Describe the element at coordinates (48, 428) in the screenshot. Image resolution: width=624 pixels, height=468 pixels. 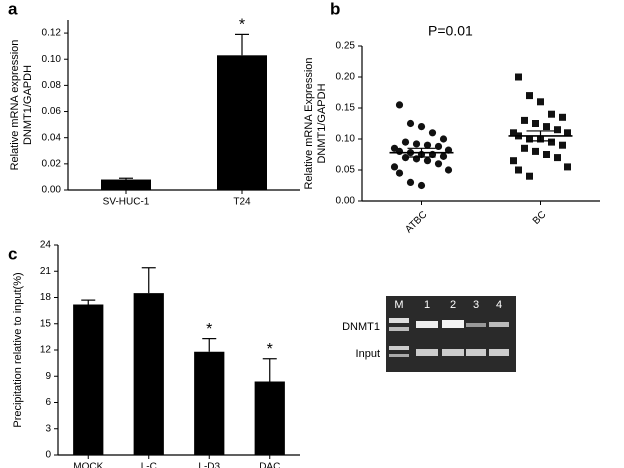
I see `y-tick-label: 3` at that location.